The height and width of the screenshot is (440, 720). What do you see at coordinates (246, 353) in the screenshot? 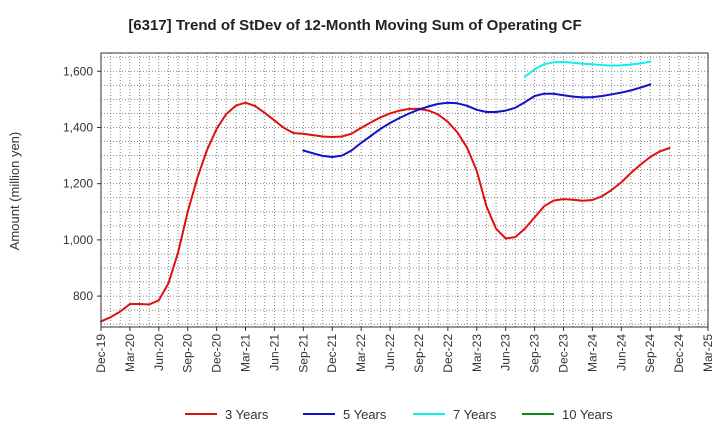
I see `x-tick-label: Mar-21` at bounding box center [246, 353].